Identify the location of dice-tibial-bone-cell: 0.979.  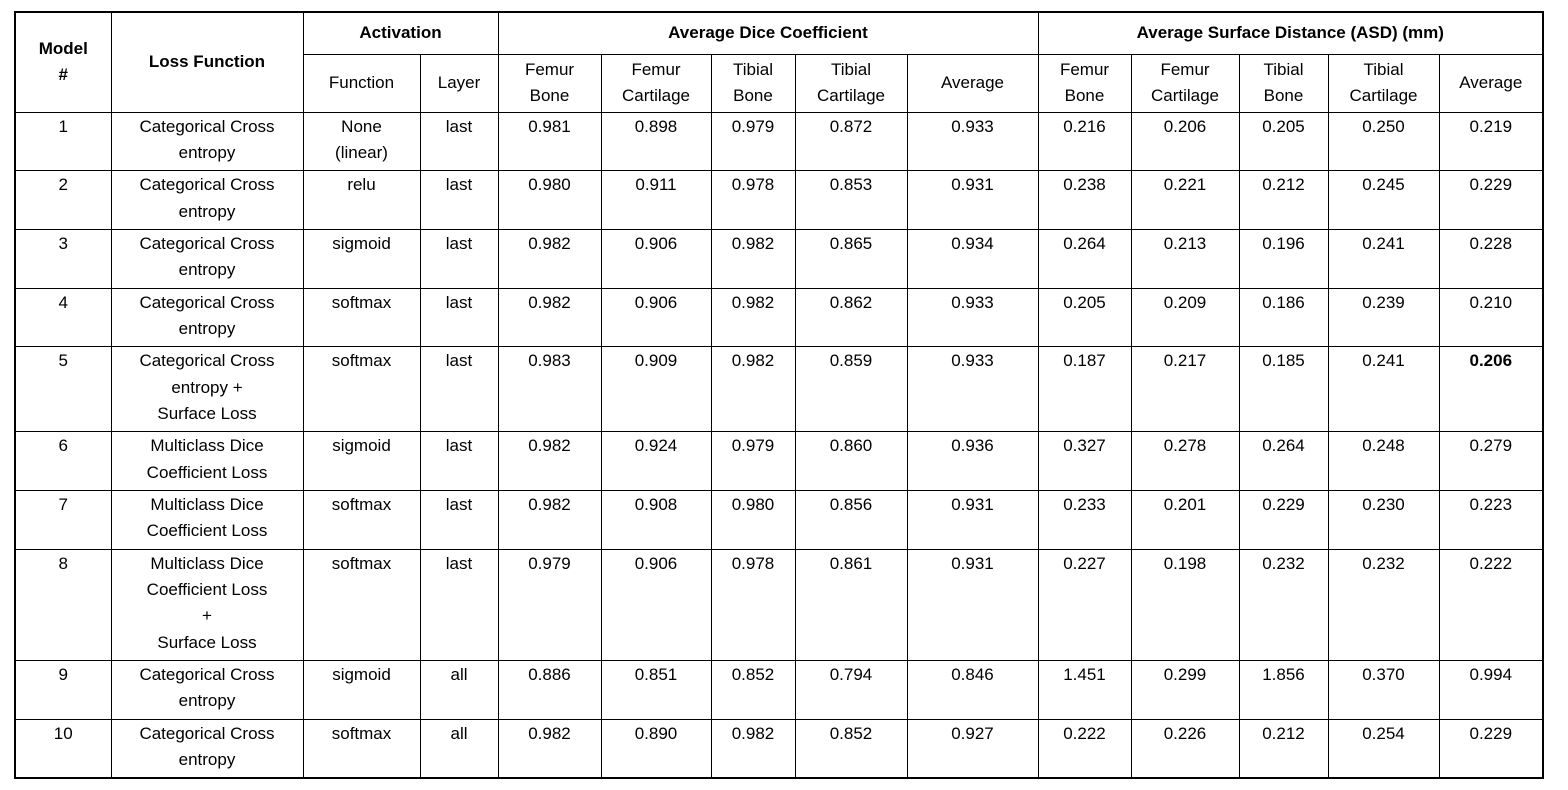
(753, 461).